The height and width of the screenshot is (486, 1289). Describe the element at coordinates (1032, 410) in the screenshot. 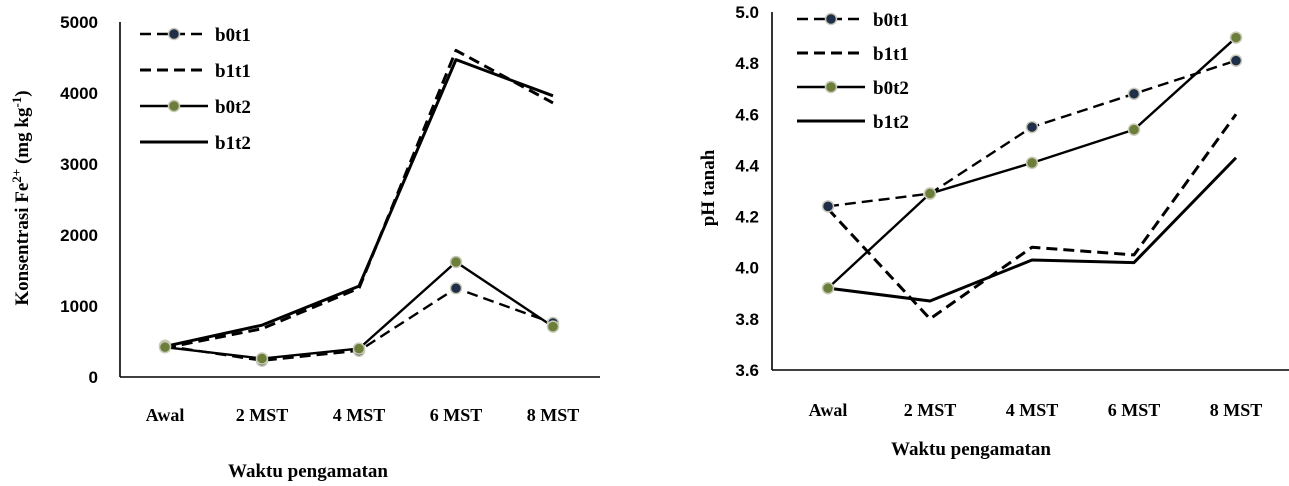

I see `chart2-x-tick-label: 4 MST` at that location.